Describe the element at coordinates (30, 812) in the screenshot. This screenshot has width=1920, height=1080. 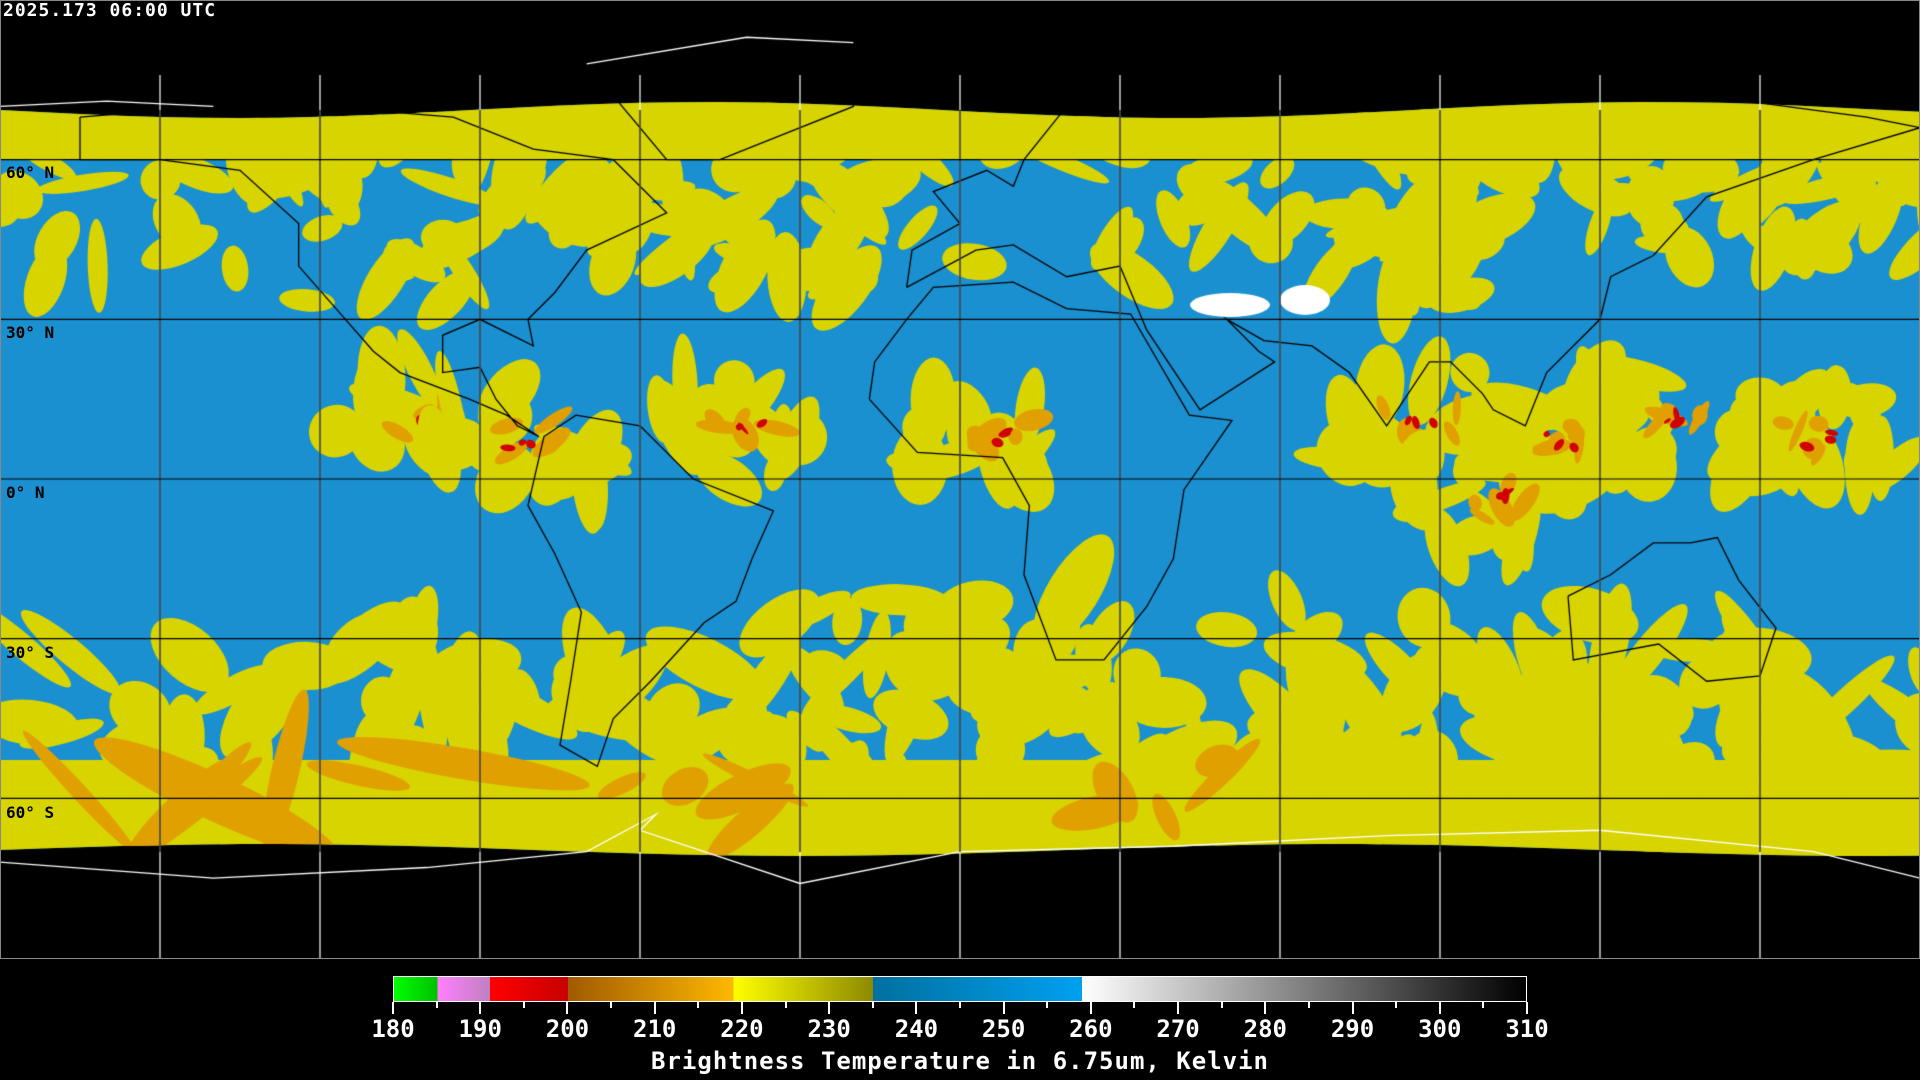
I see `lat-label-60s: 60° S` at that location.